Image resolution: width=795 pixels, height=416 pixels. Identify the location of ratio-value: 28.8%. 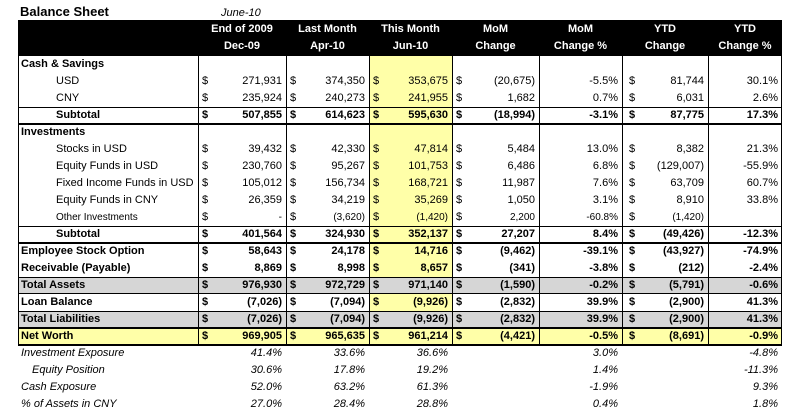
(432, 404).